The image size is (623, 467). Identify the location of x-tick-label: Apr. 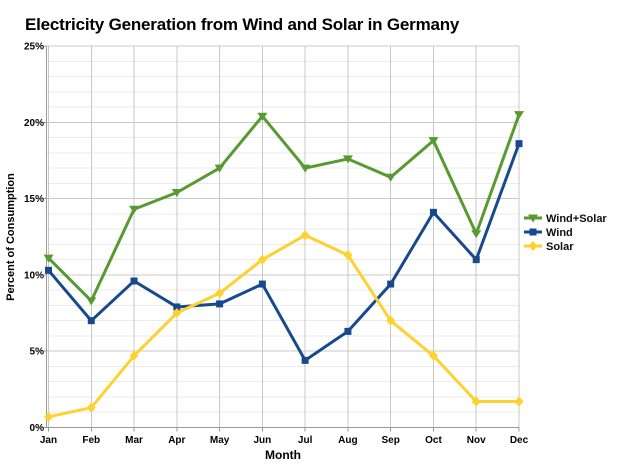
(176, 440).